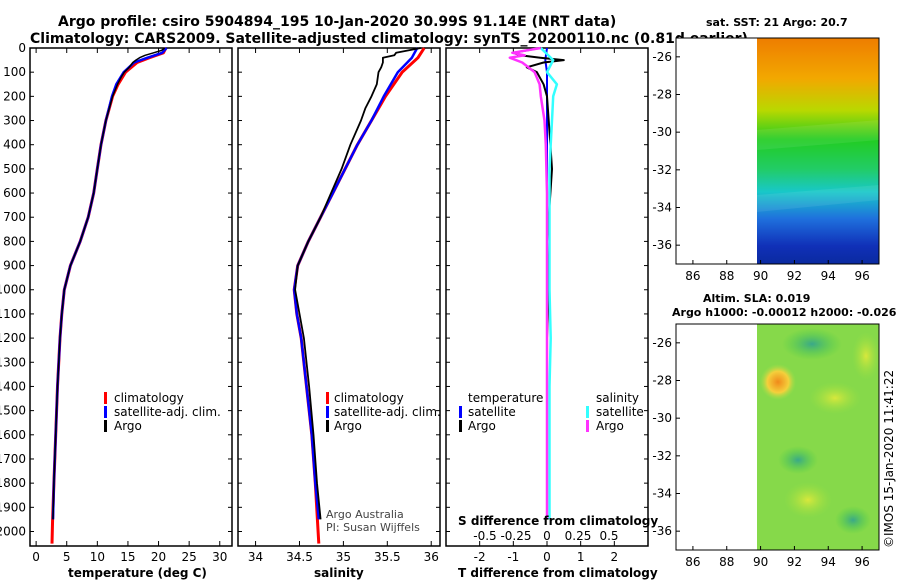 The image size is (900, 580). I want to click on depth-tick-label: 400, so click(14, 145).